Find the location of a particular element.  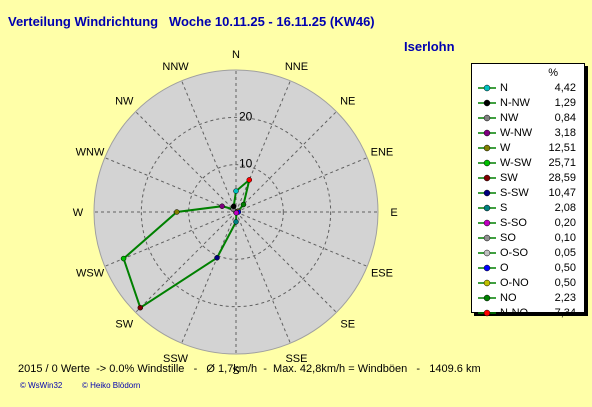

legend-value: 2,23 is located at coordinates (565, 298).